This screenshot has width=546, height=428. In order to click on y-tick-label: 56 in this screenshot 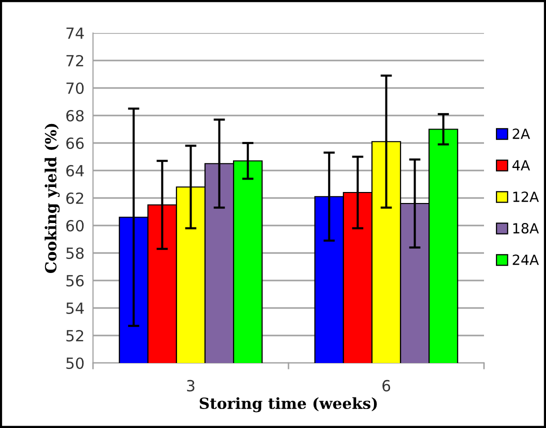, I will do `click(75, 280)`.